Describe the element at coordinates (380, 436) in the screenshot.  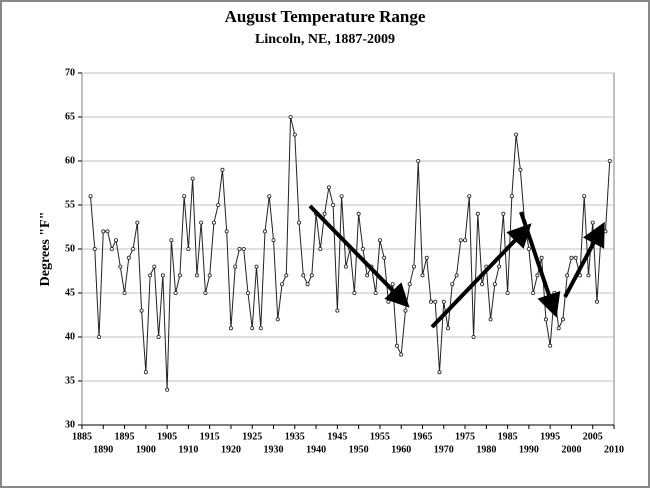
I see `x-tick-label: 1955` at that location.